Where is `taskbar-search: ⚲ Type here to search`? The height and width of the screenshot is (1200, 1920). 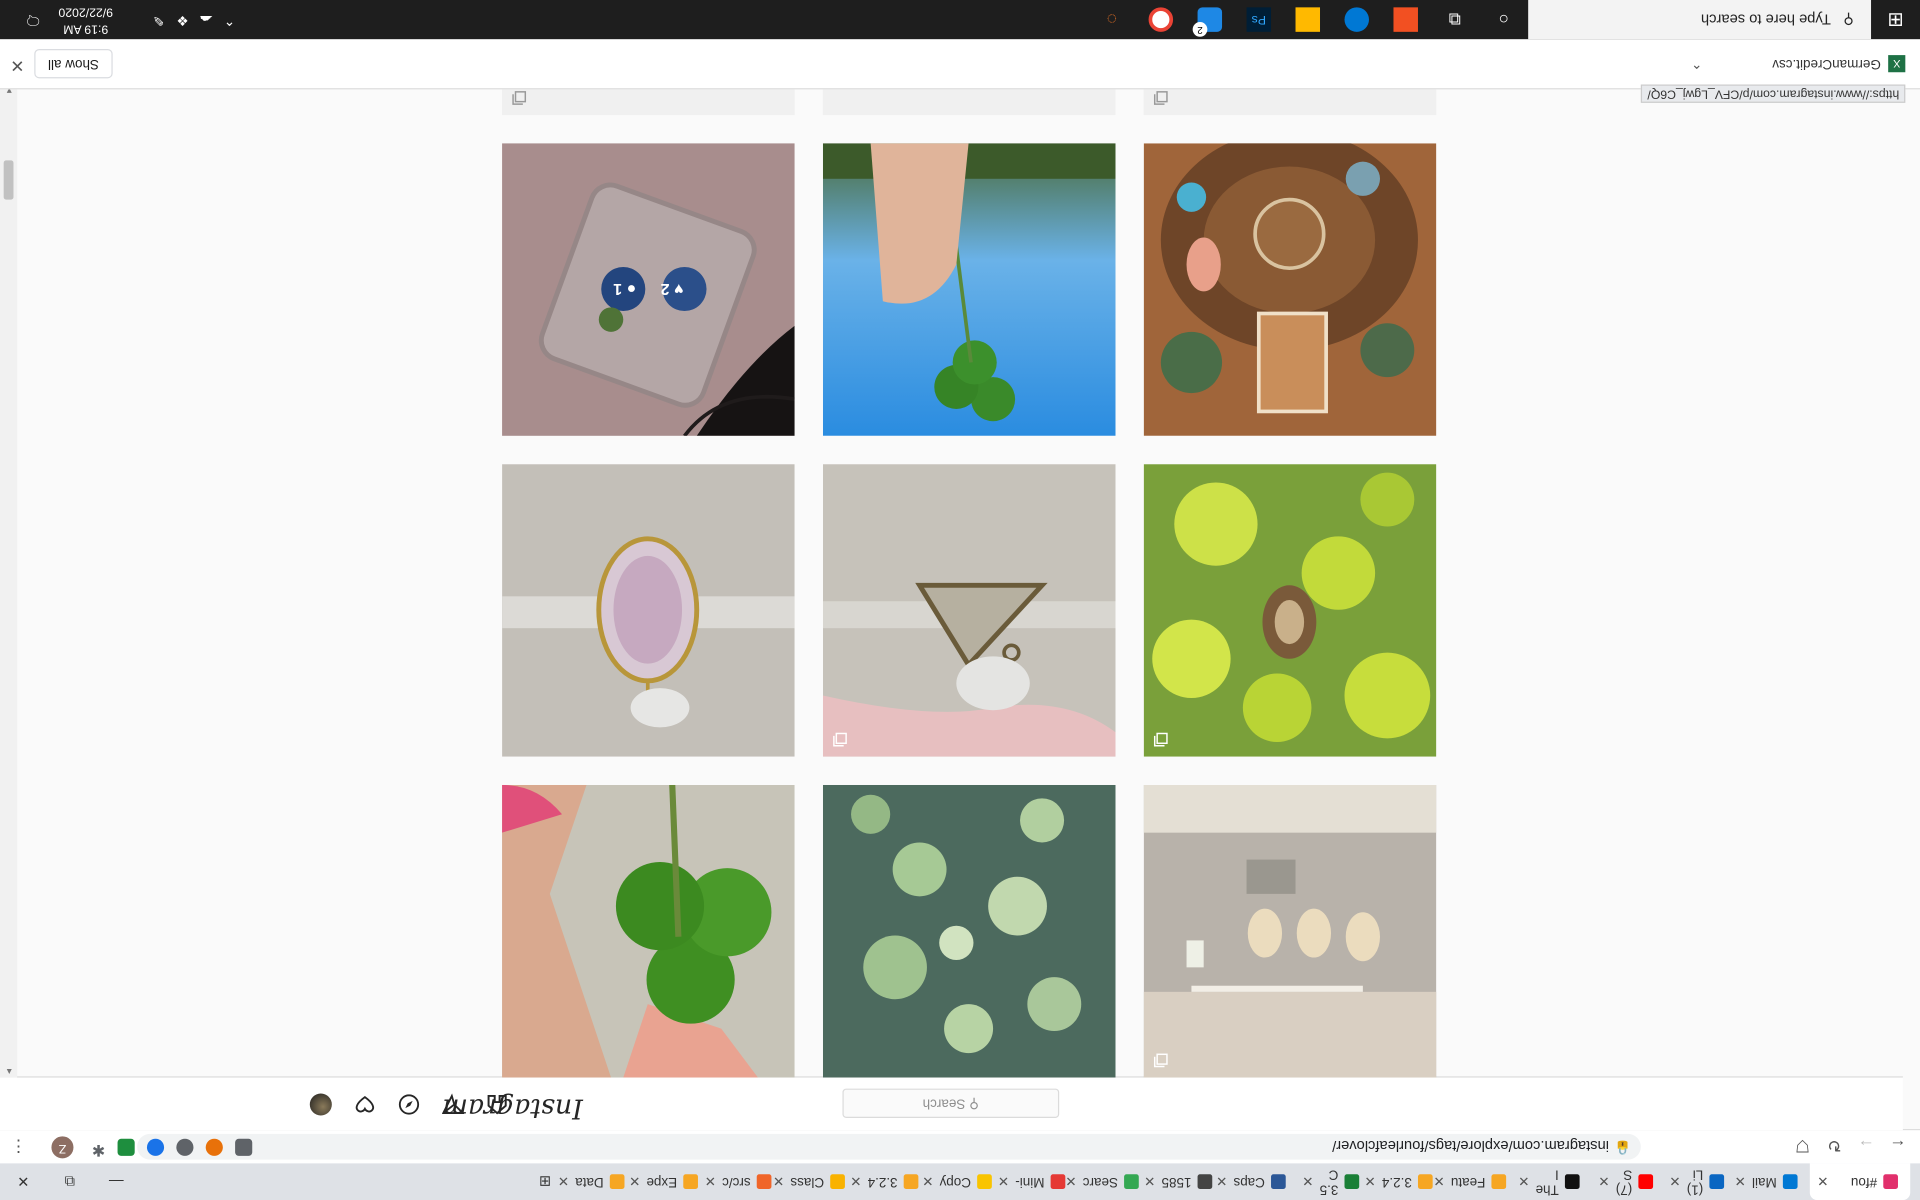 taskbar-search: ⚲ Type here to search is located at coordinates (1700, 20).